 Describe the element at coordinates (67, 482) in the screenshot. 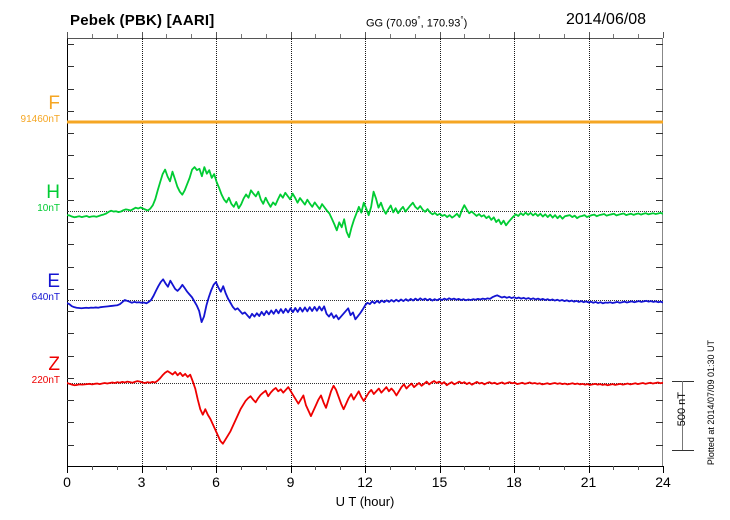

I see `x-tick-label: 0` at that location.